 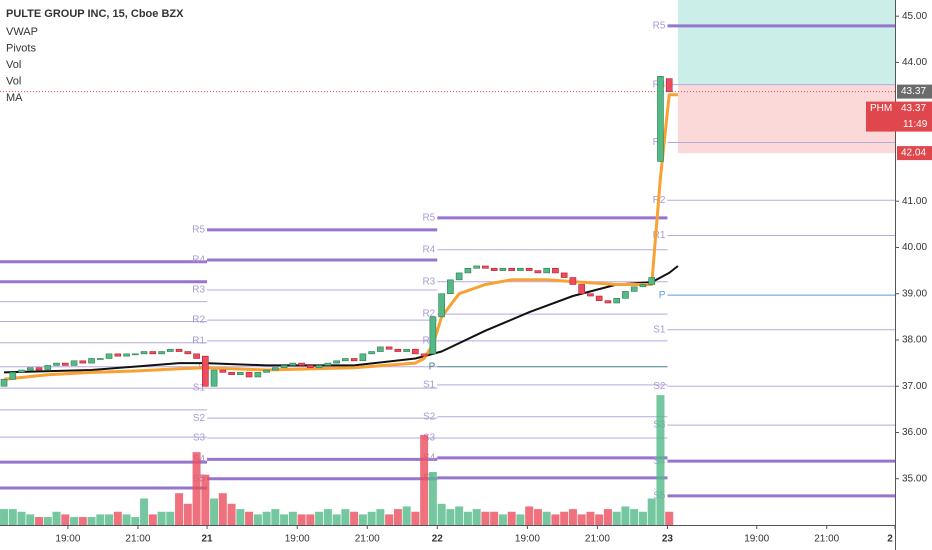 What do you see at coordinates (668, 539) in the screenshot?
I see `x-tick-label: 23` at bounding box center [668, 539].